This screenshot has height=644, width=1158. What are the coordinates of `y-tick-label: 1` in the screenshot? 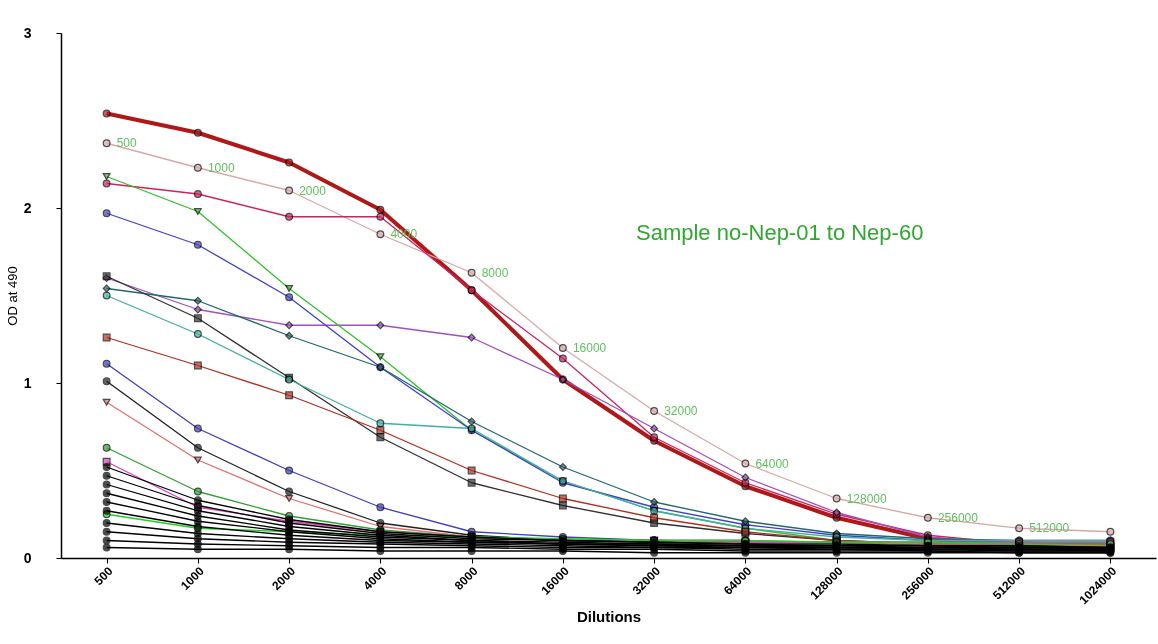 It's located at (27, 382).